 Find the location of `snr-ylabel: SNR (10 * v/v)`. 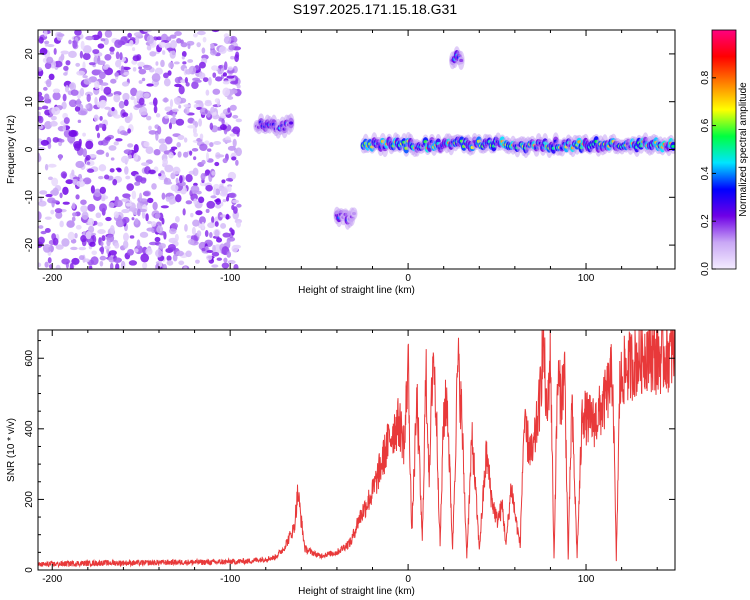

snr-ylabel: SNR (10 * v/v) is located at coordinates (11, 450).